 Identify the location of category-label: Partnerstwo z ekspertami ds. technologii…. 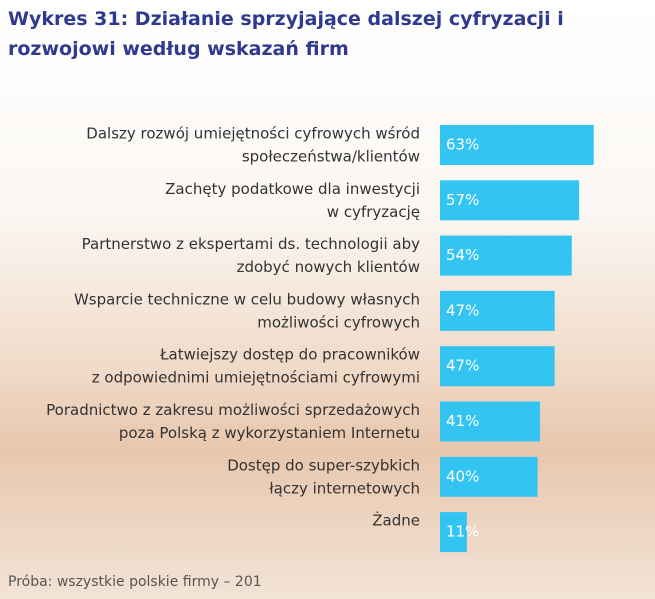
(251, 244).